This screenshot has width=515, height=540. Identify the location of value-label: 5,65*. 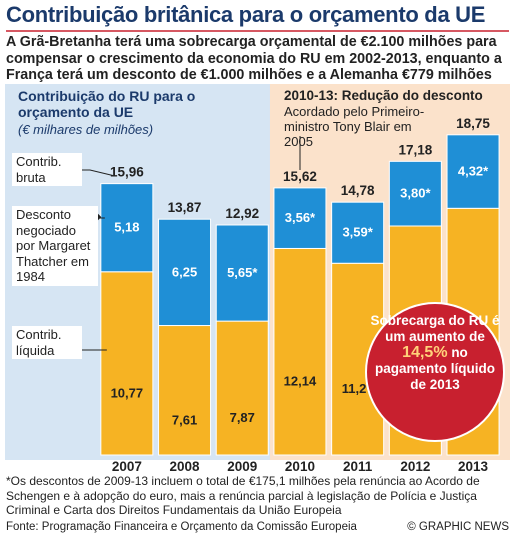
(242, 272).